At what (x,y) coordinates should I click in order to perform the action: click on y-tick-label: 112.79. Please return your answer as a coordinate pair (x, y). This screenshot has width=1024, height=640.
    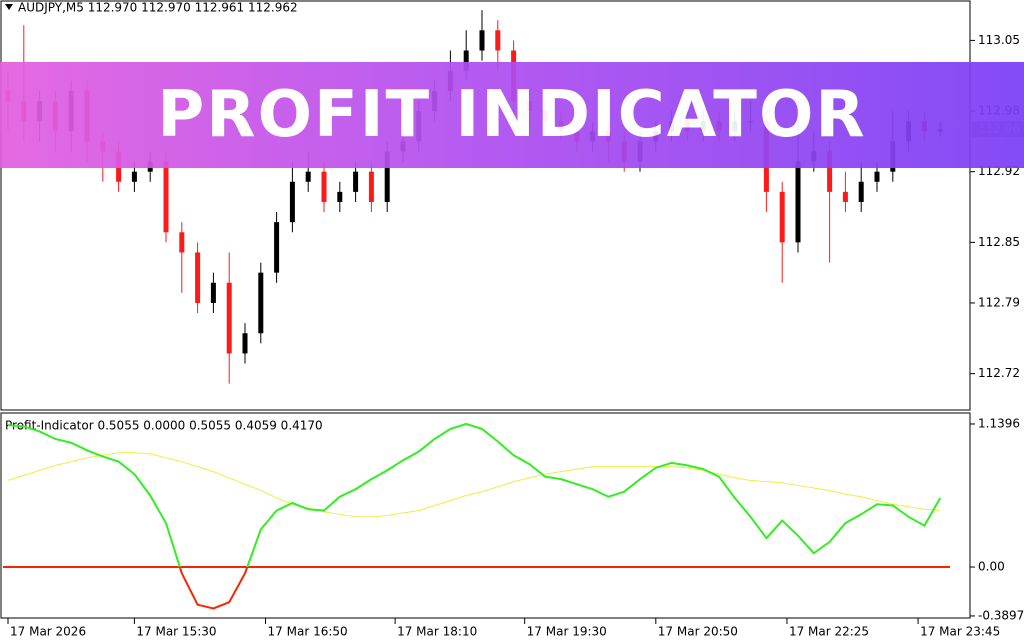
    Looking at the image, I should click on (999, 302).